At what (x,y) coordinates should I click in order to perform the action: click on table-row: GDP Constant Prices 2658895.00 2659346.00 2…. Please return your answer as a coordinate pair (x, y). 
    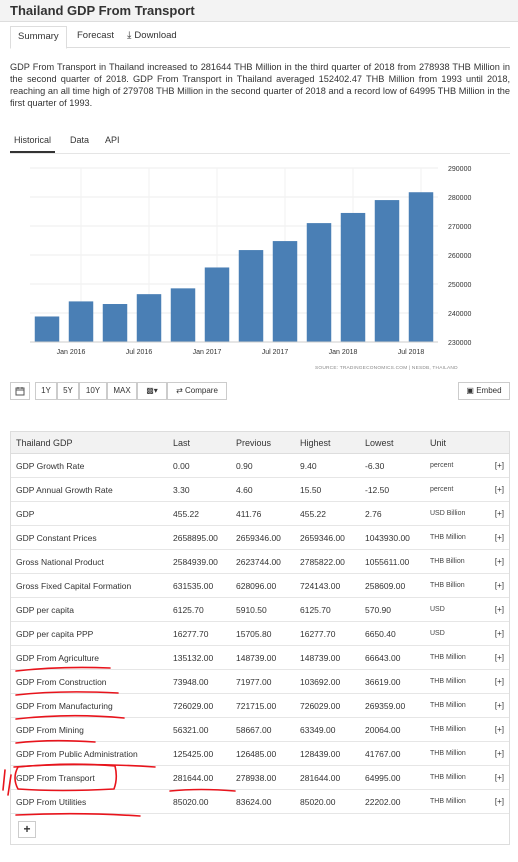
    Looking at the image, I should click on (260, 537).